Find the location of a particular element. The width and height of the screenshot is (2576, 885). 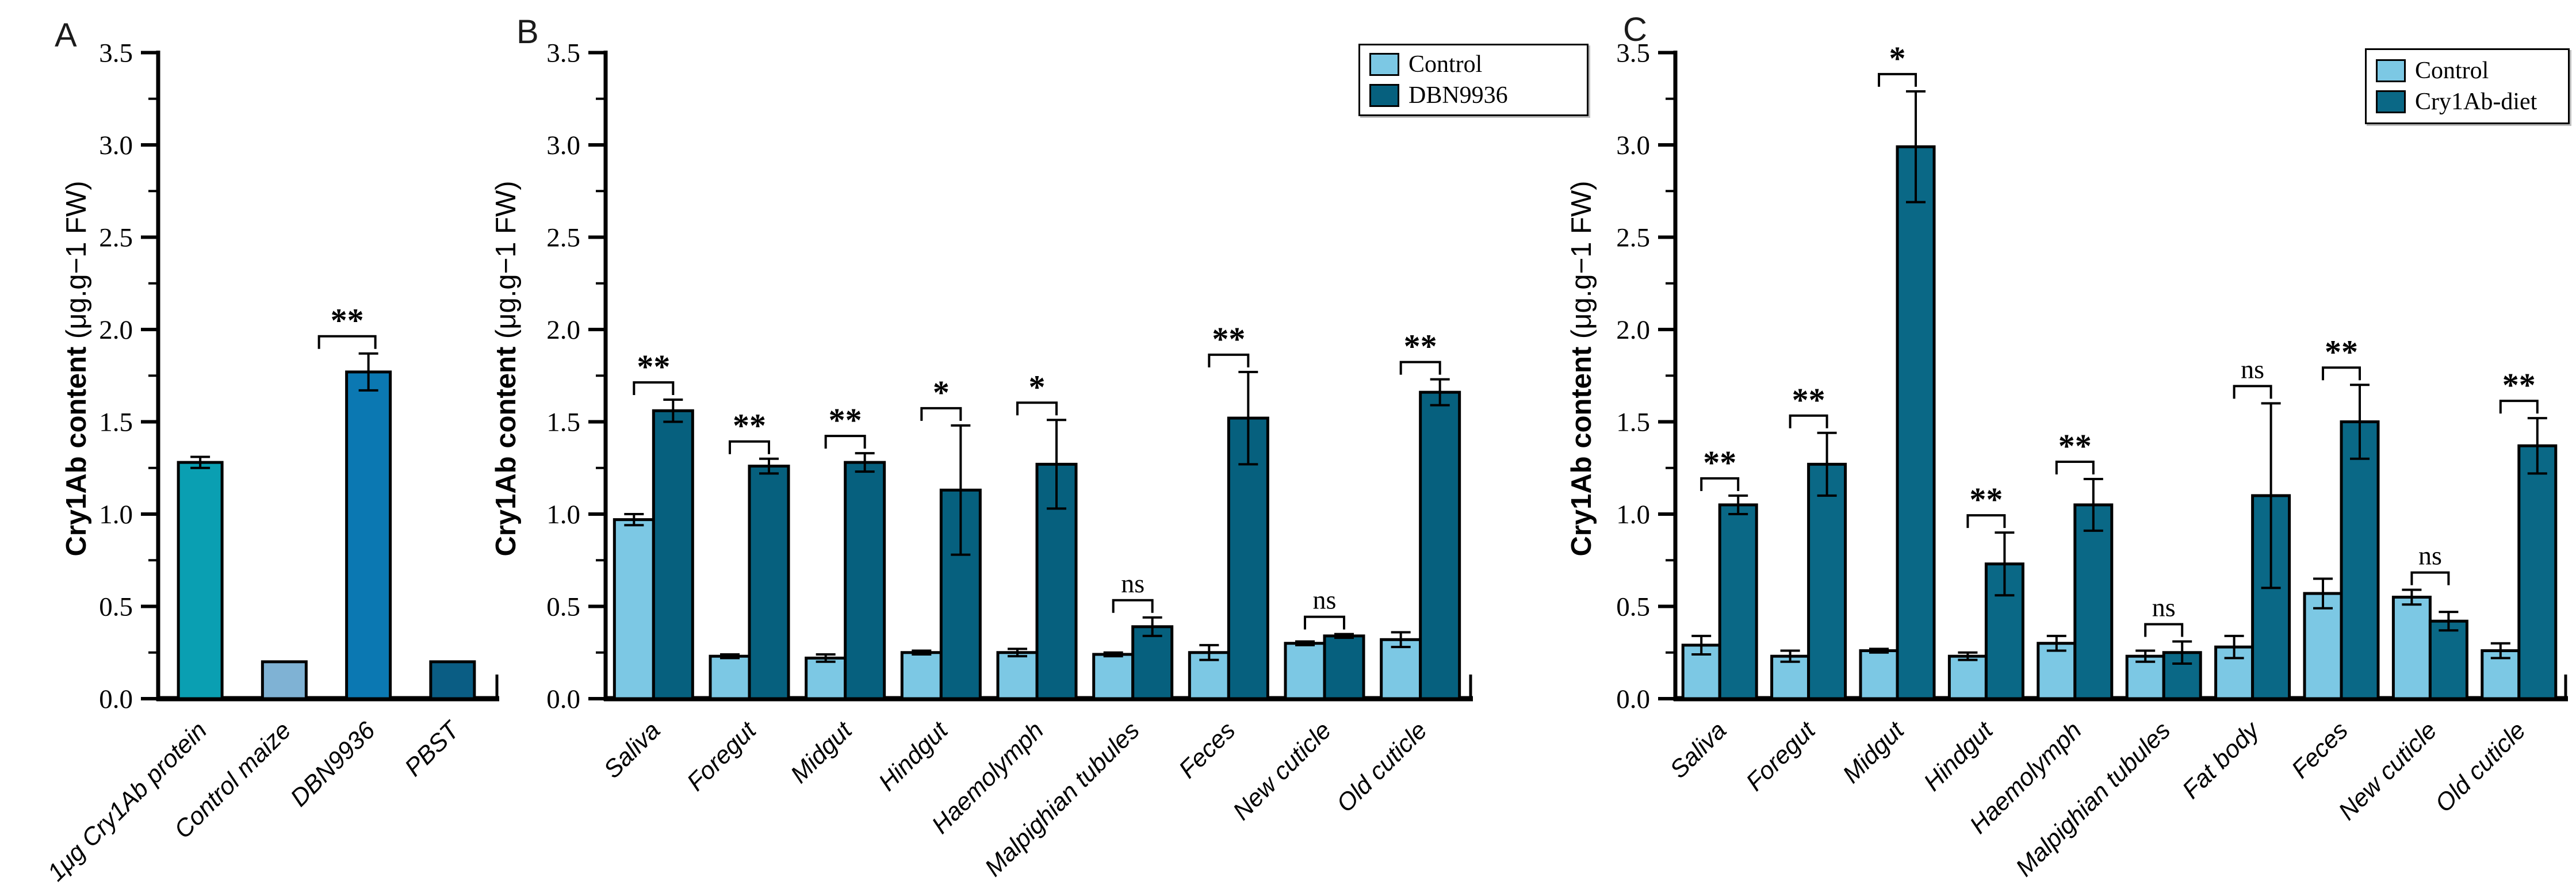

legend-panel-c: Control Cry1Ab-diet is located at coordinates (2467, 86).